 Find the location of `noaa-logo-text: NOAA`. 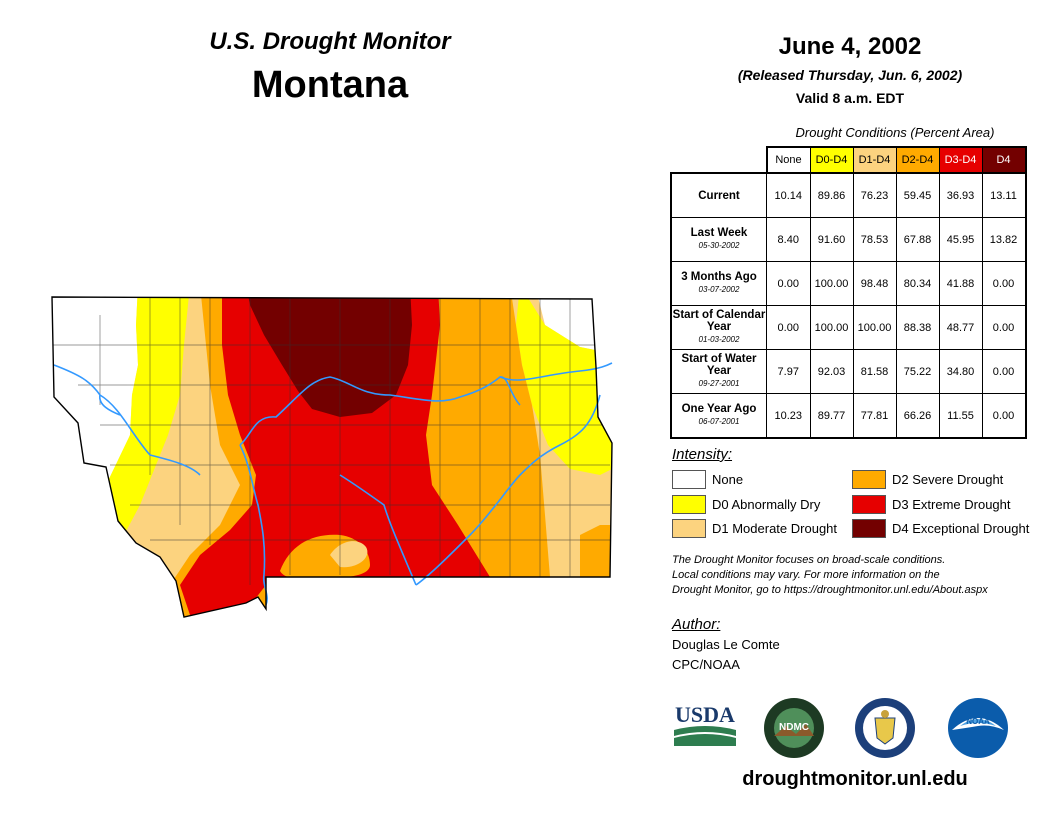

noaa-logo-text: NOAA is located at coordinates (978, 721).